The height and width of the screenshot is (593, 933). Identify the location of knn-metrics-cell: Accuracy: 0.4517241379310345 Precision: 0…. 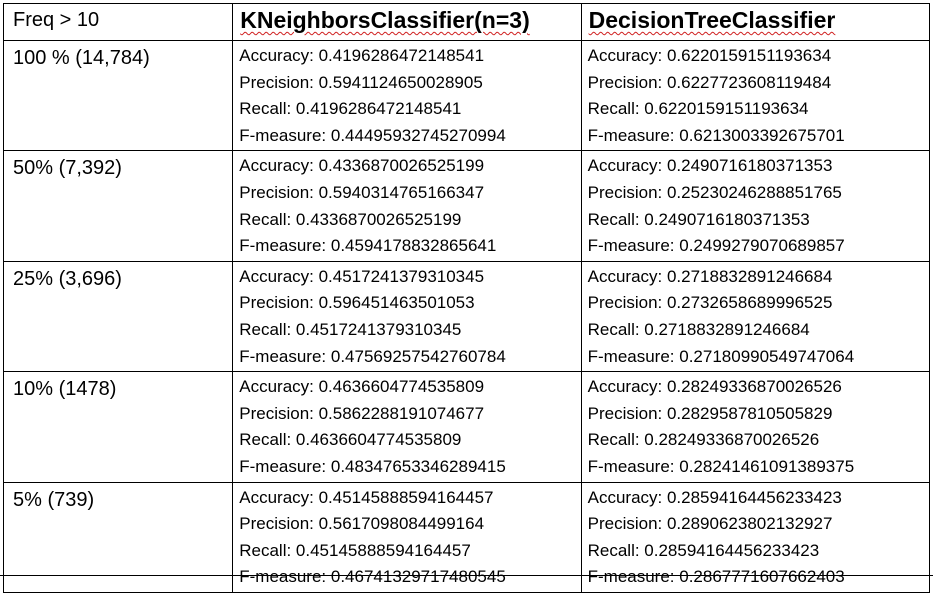
(407, 316).